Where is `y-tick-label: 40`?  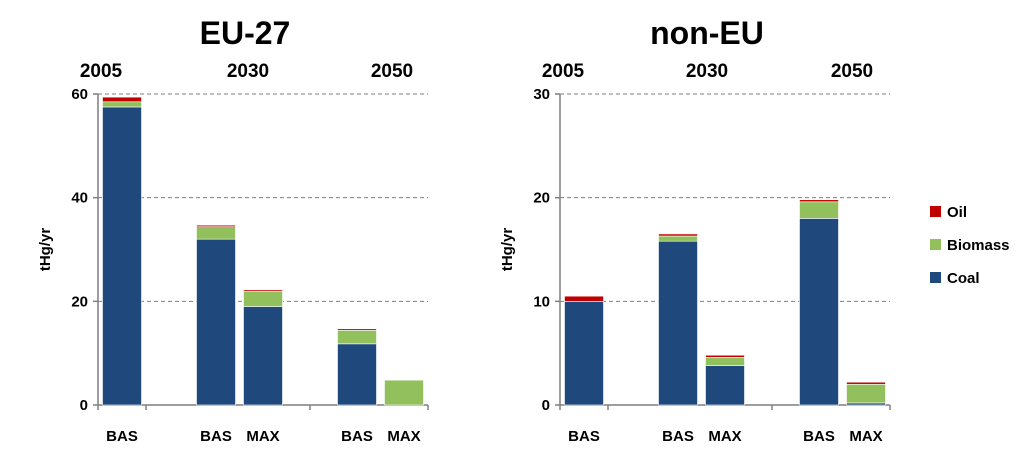
y-tick-label: 40 is located at coordinates (79, 198).